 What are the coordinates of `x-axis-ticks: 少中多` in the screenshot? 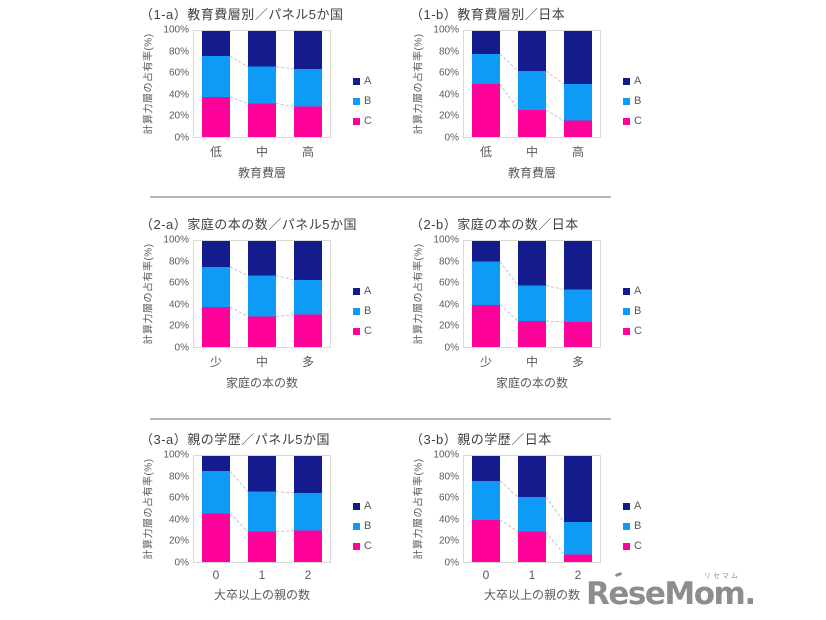 It's located at (262, 361).